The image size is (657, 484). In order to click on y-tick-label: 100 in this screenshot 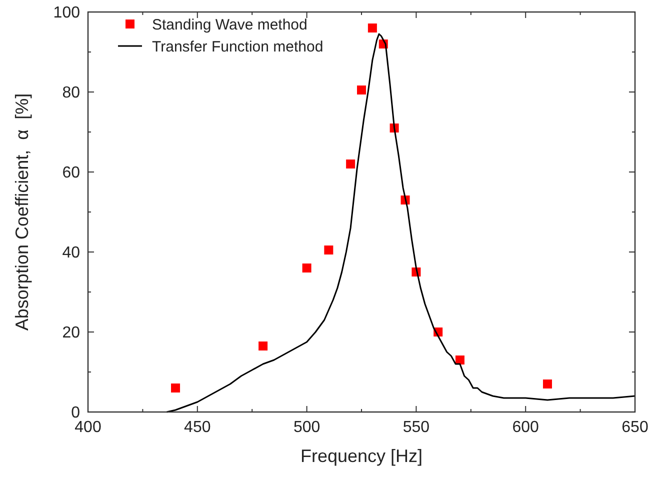, I will do `click(66, 13)`.